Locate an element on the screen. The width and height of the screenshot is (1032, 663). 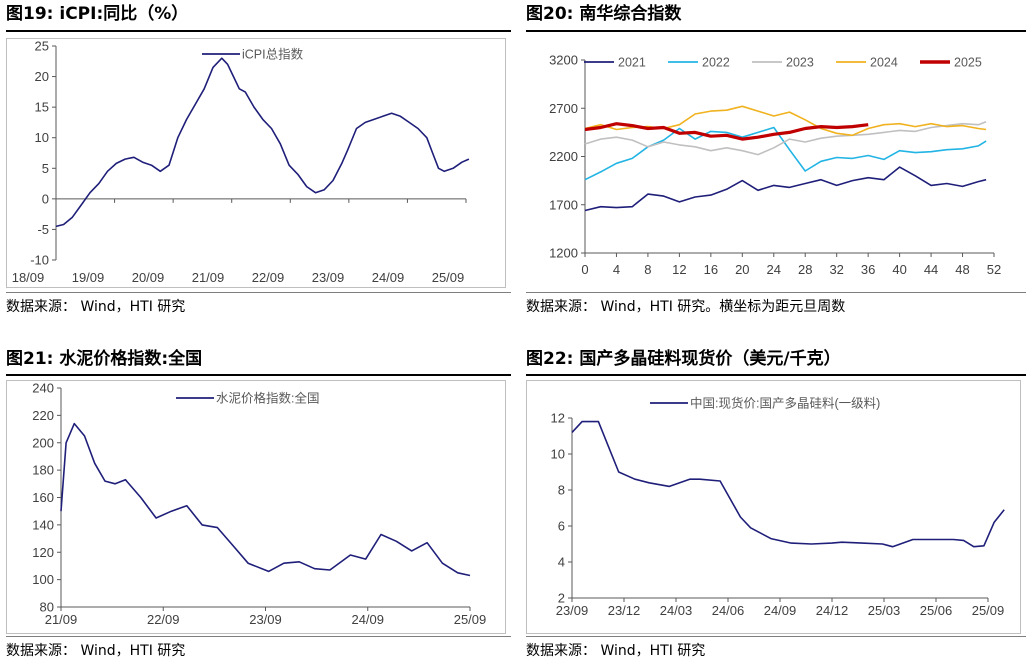
x-tick-label: 24 is located at coordinates (774, 269).